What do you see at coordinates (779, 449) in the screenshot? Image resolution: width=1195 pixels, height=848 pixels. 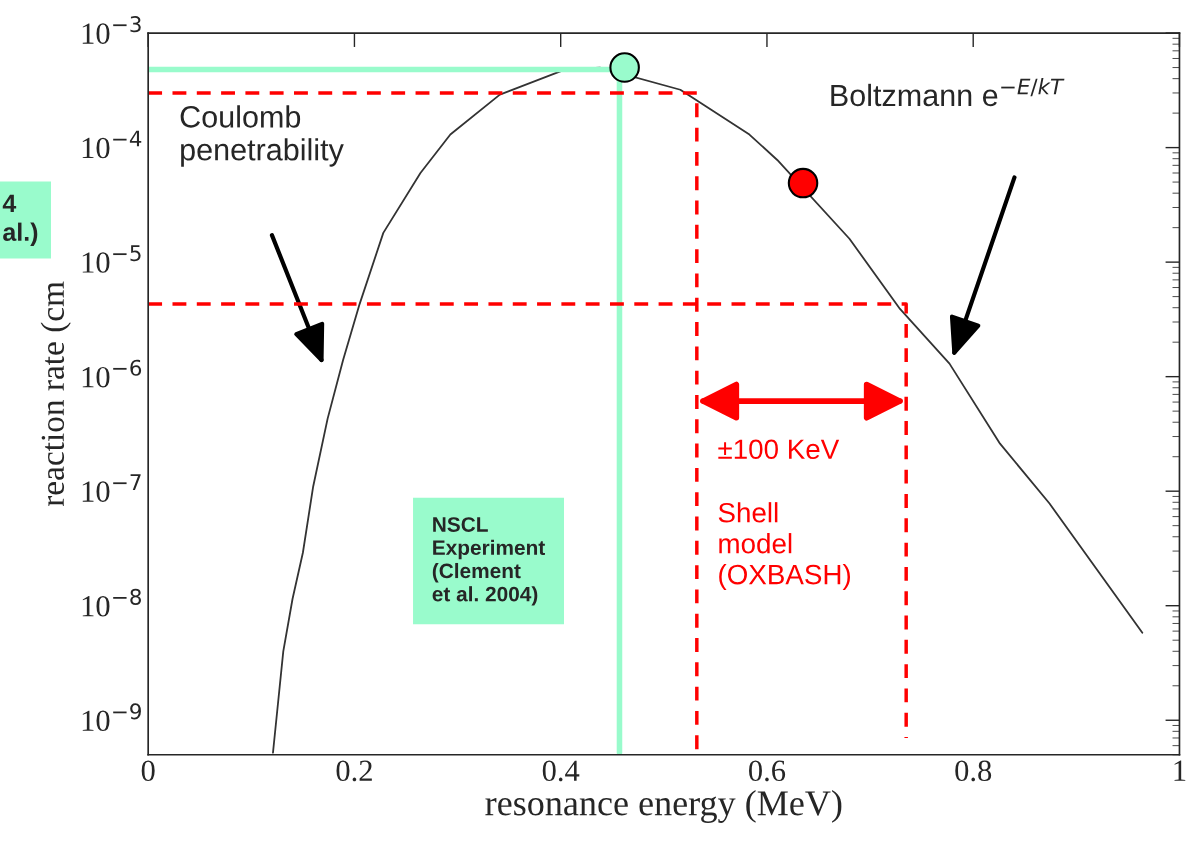 I see `annotation: ±100 KeV` at bounding box center [779, 449].